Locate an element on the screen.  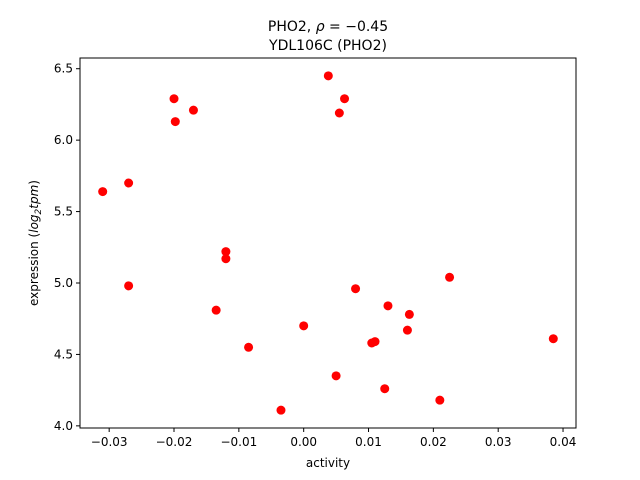
x-tick-label: 0.01 is located at coordinates (368, 442).